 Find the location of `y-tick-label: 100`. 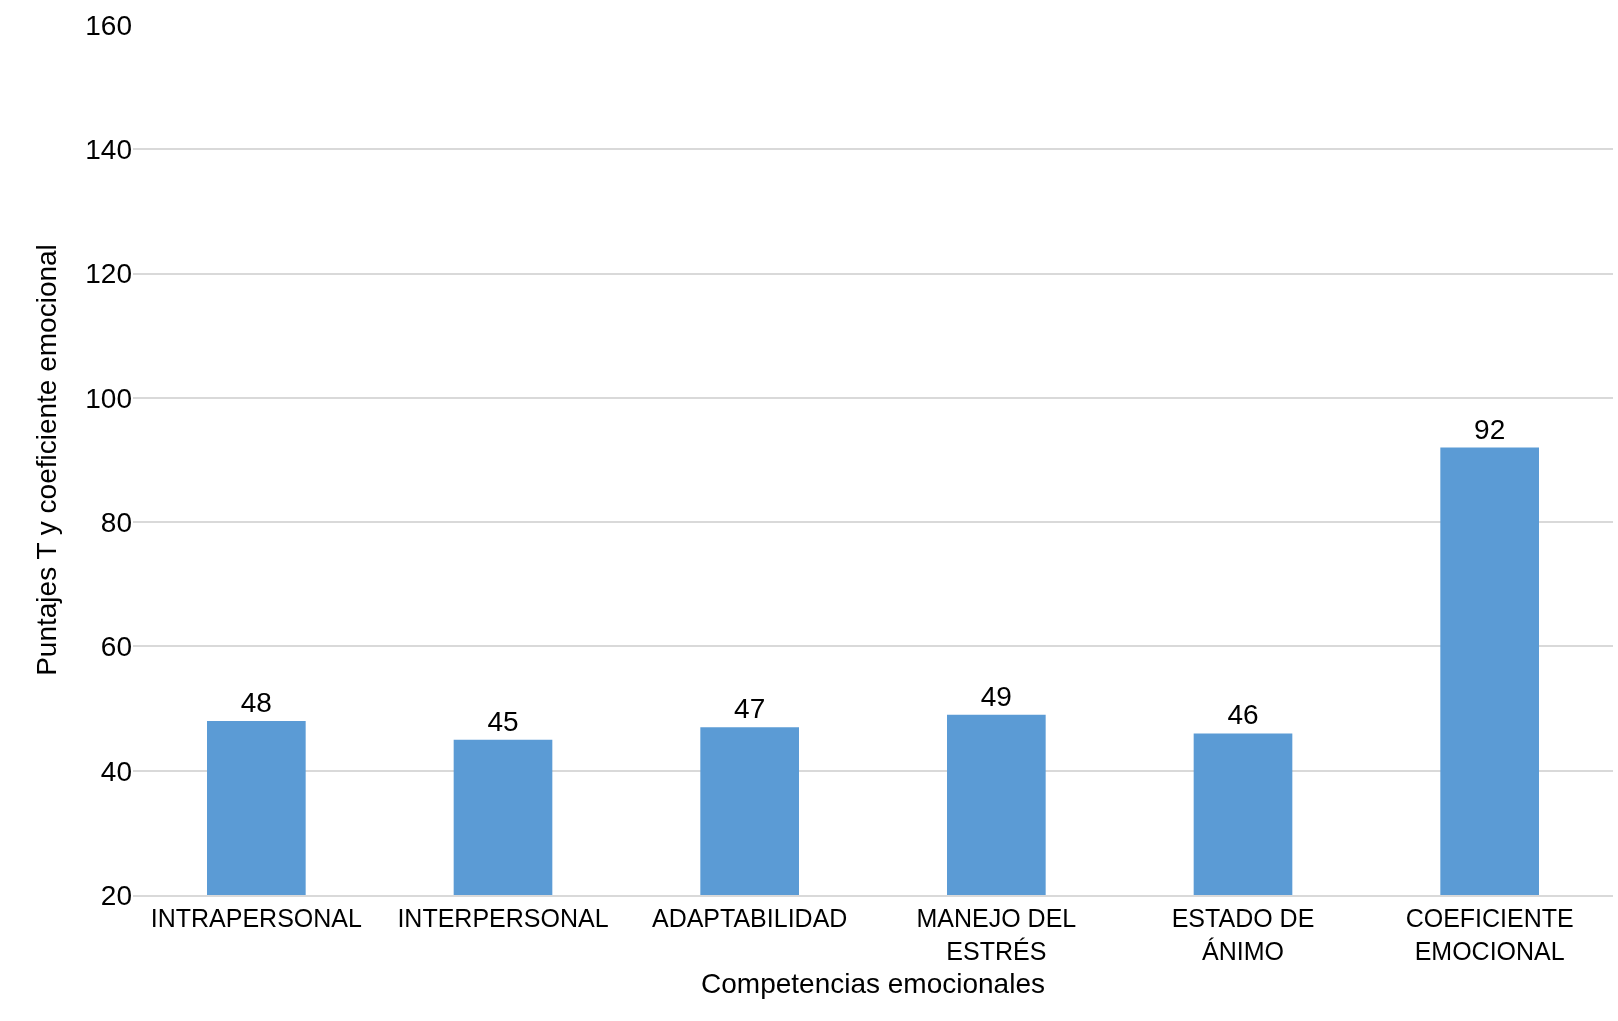

y-tick-label: 100 is located at coordinates (108, 398).